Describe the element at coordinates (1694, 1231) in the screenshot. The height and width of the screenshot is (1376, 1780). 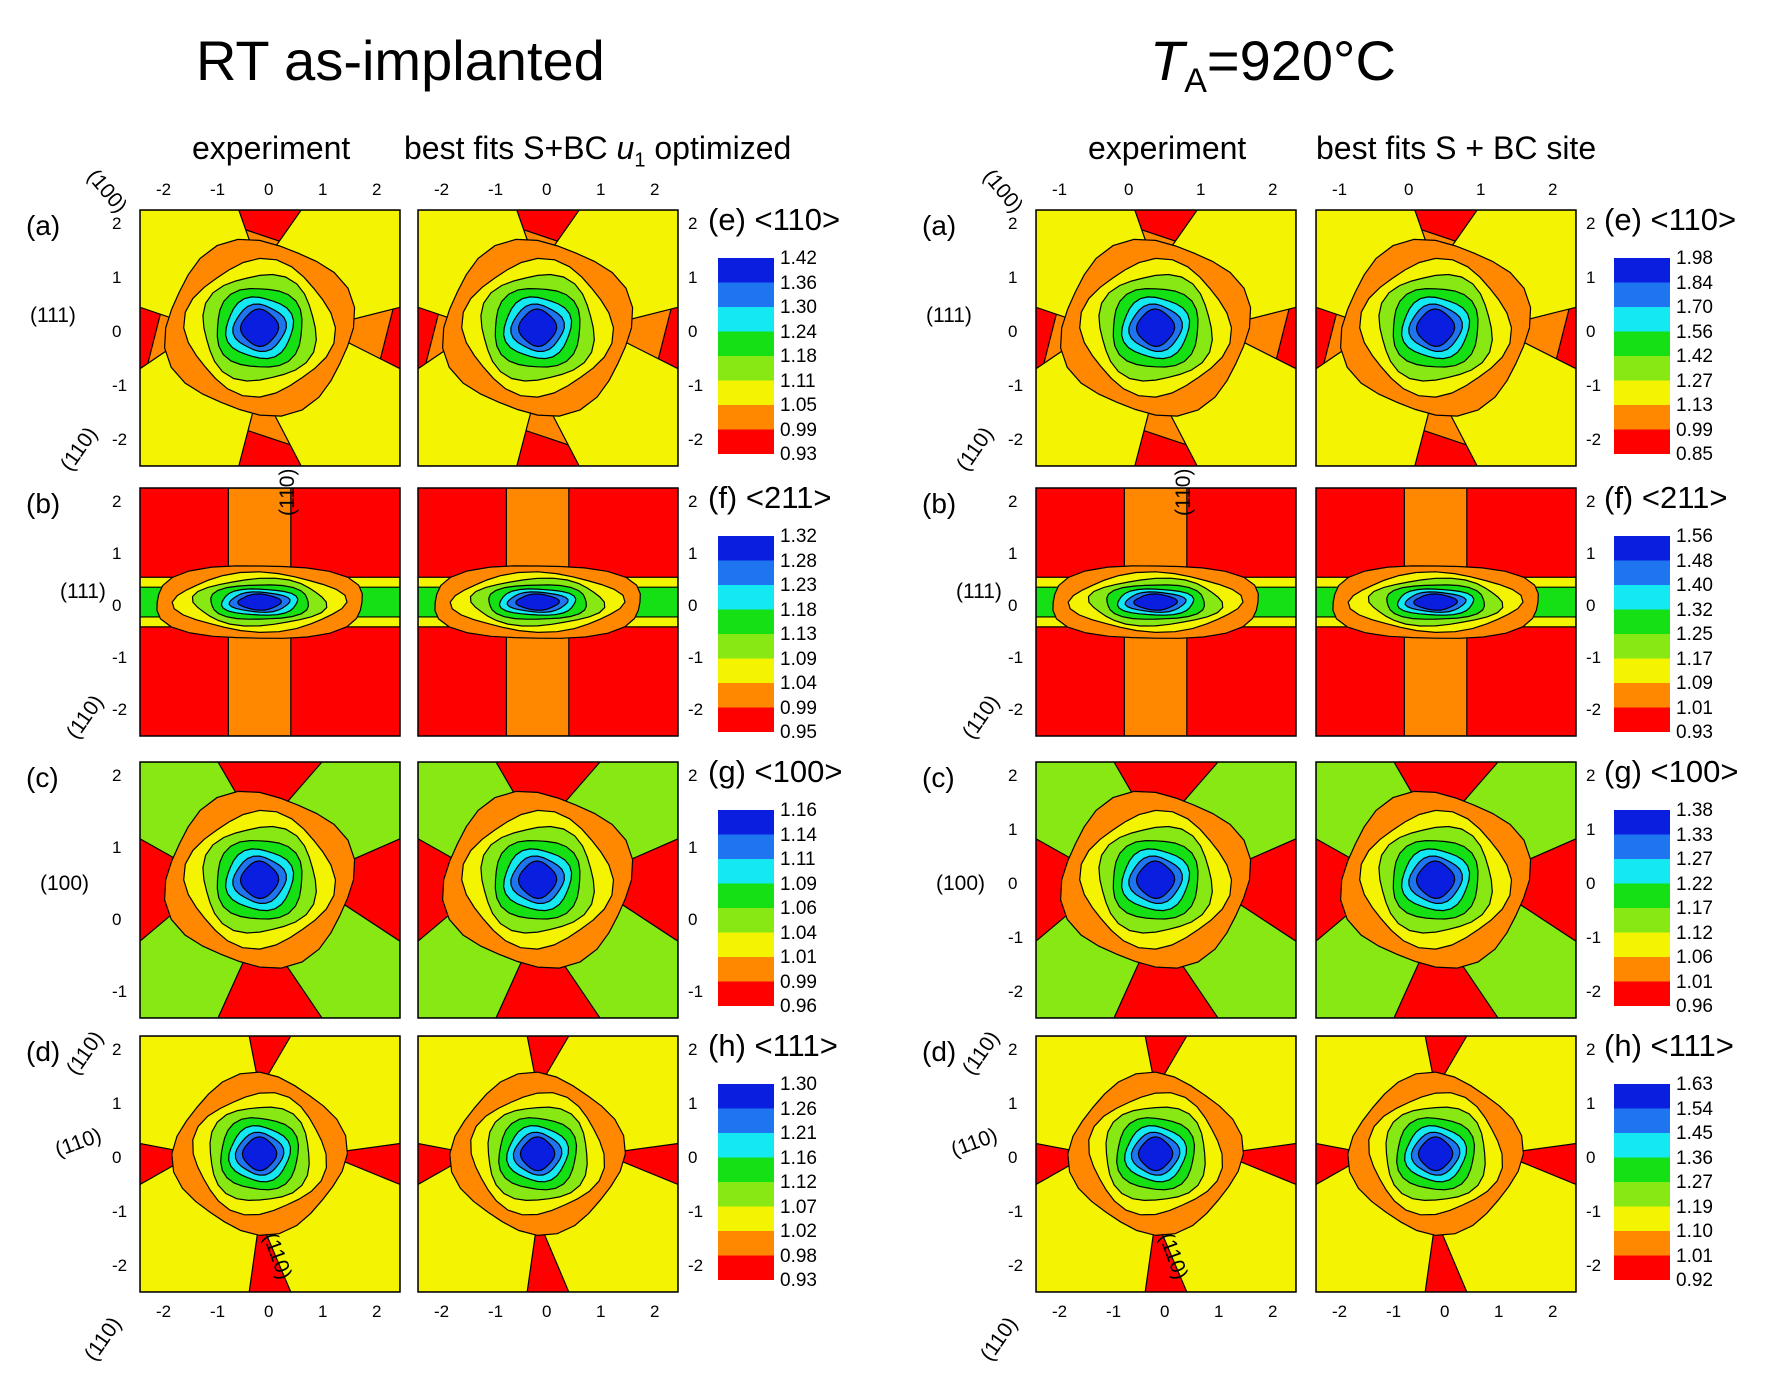
I see `legend-value: 1.10` at that location.